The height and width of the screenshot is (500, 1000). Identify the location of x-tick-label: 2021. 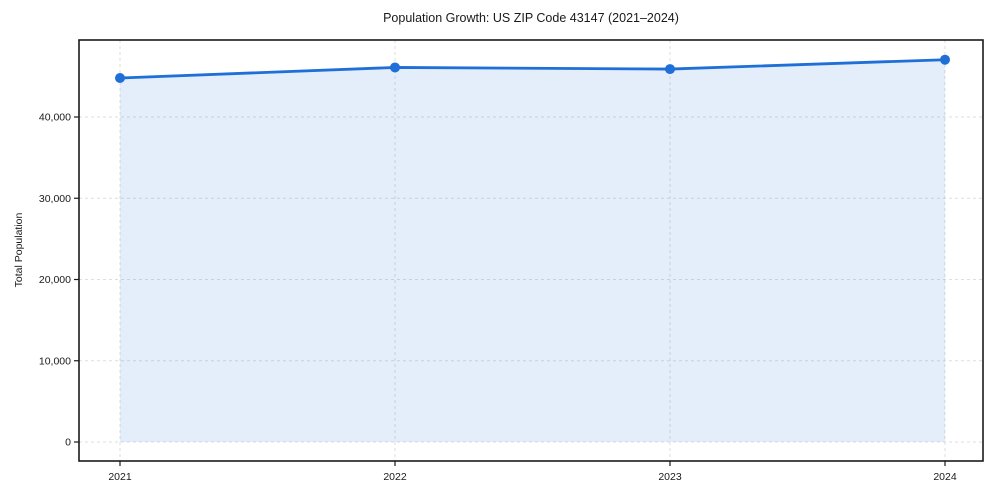
(120, 477).